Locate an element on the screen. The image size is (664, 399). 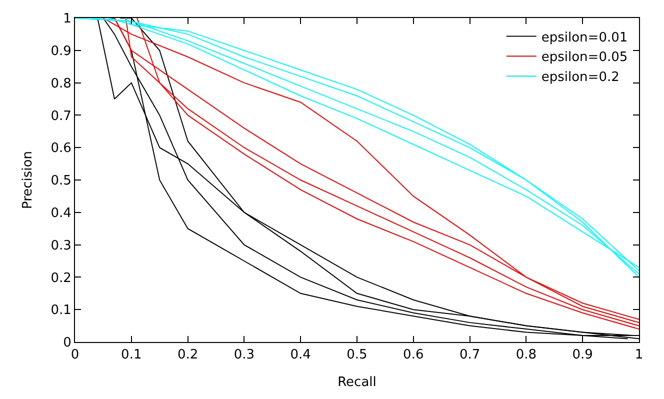
legend-label: epsilon=0.01 is located at coordinates (584, 38).